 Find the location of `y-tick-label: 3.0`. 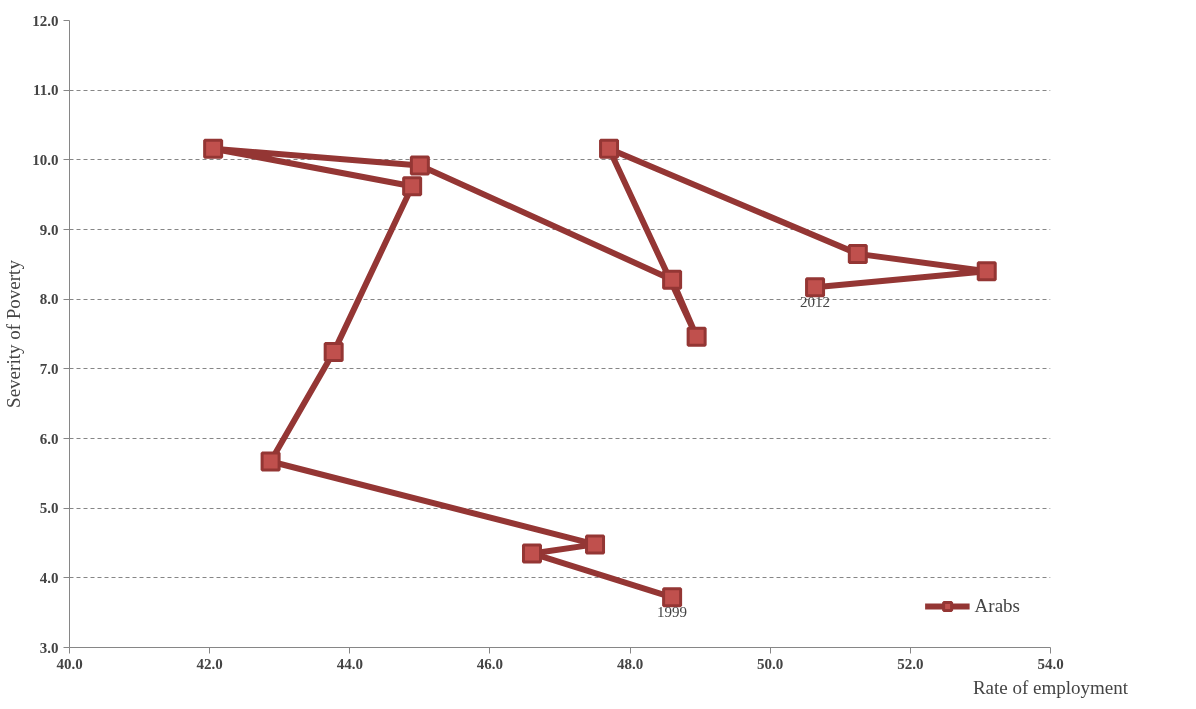

y-tick-label: 3.0 is located at coordinates (49, 647).